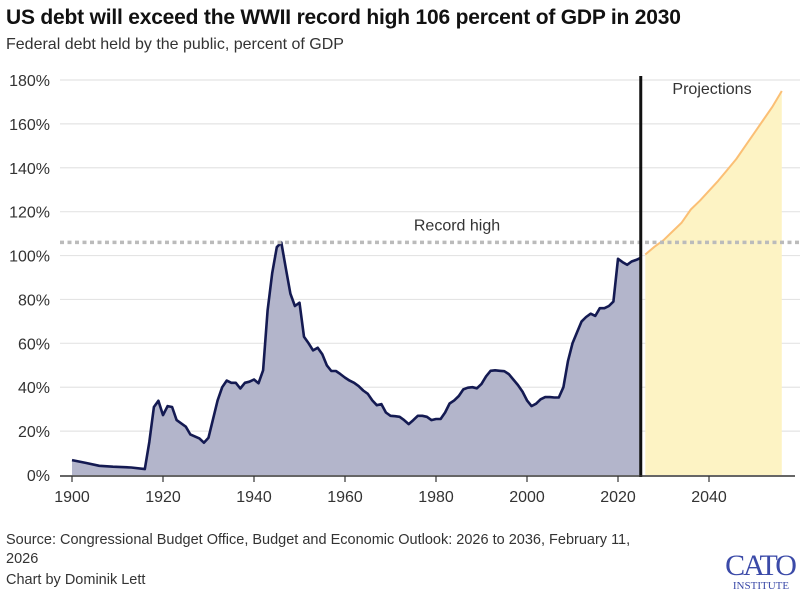  Describe the element at coordinates (761, 586) in the screenshot. I see `svg-text: INSTITUTE` at that location.